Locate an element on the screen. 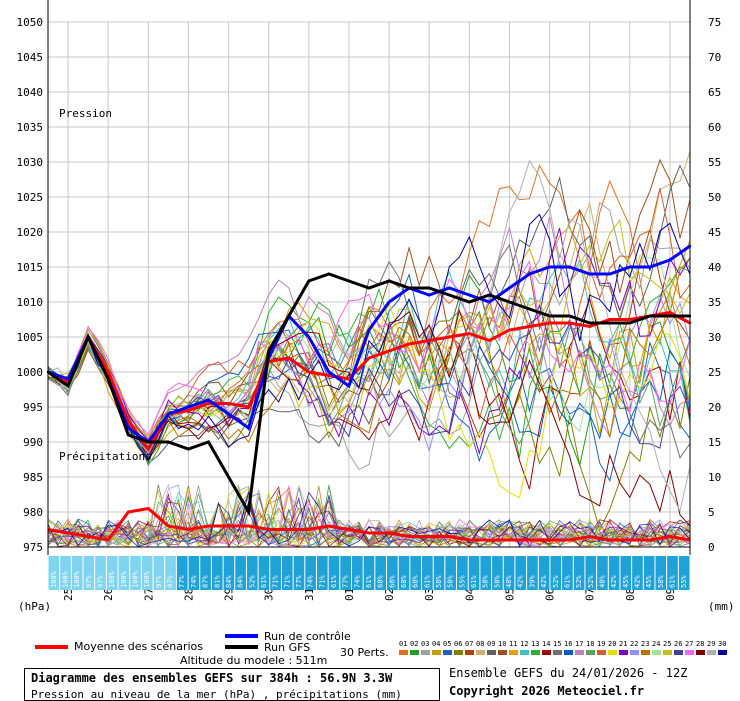  prob-label: 61% is located at coordinates (474, 581).